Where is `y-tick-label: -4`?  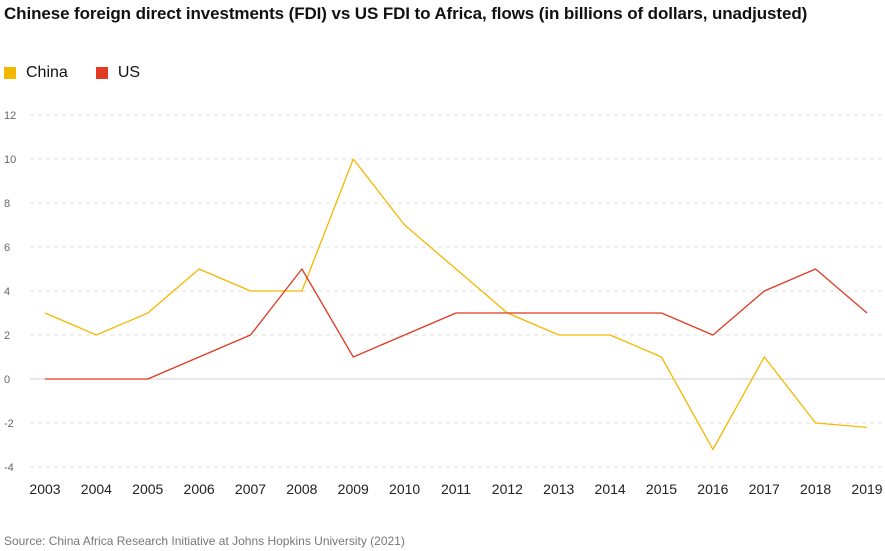
y-tick-label: -4 is located at coordinates (9, 468).